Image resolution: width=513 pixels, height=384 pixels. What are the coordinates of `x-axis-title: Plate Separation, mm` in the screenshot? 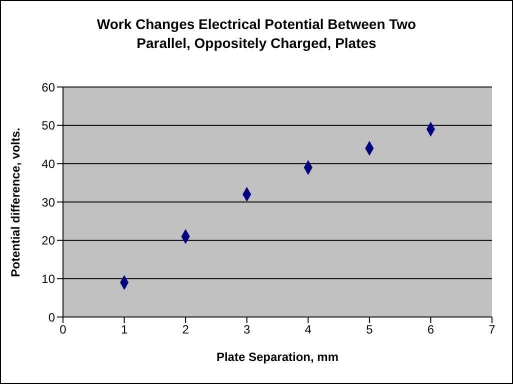 It's located at (277, 357).